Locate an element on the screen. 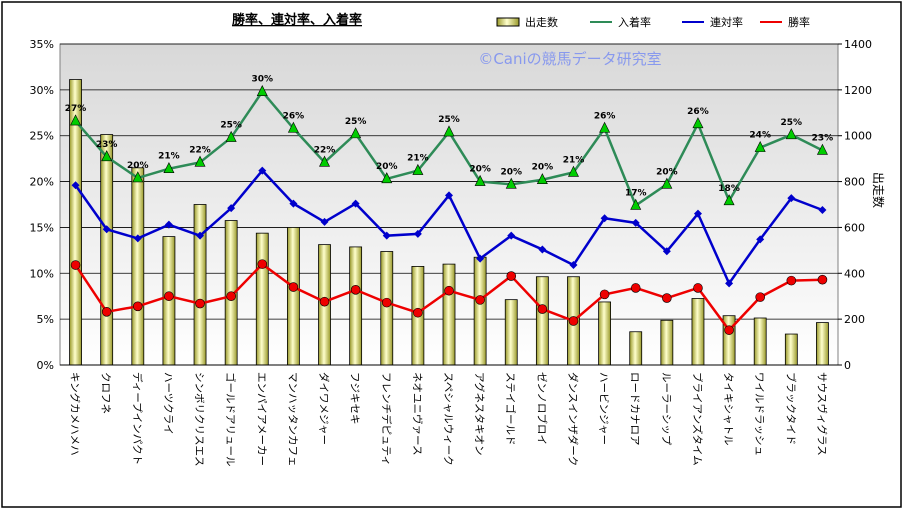  x-tick-label: フレンチデピュティ is located at coordinates (386, 419).